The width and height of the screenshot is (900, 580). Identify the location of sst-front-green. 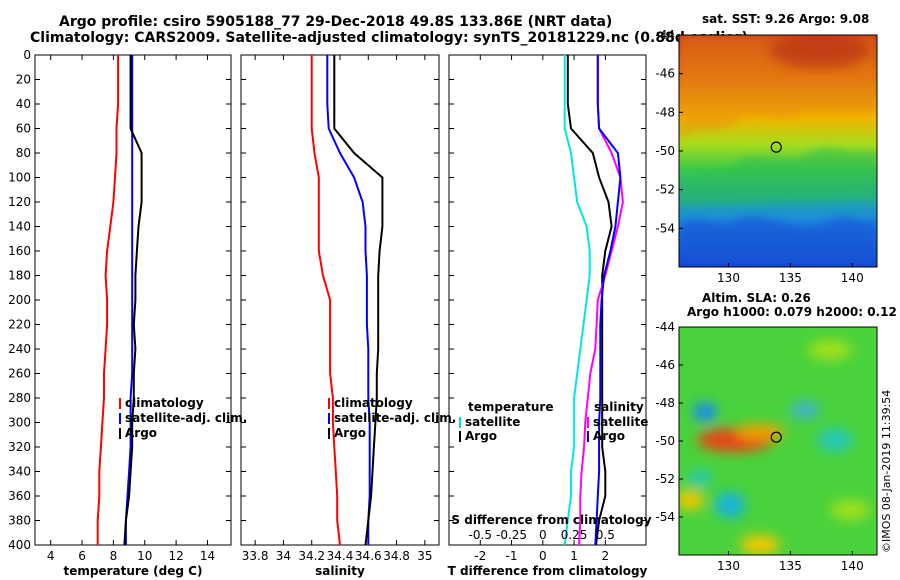
(778, 176).